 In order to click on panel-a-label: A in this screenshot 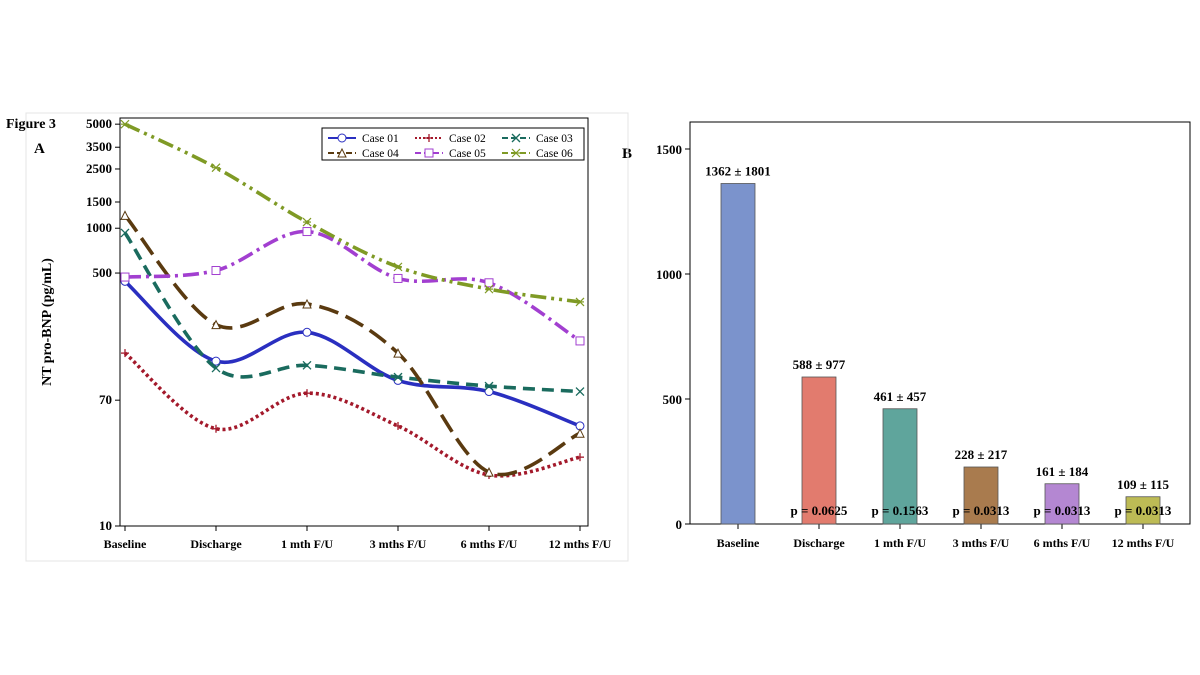, I will do `click(39, 149)`.